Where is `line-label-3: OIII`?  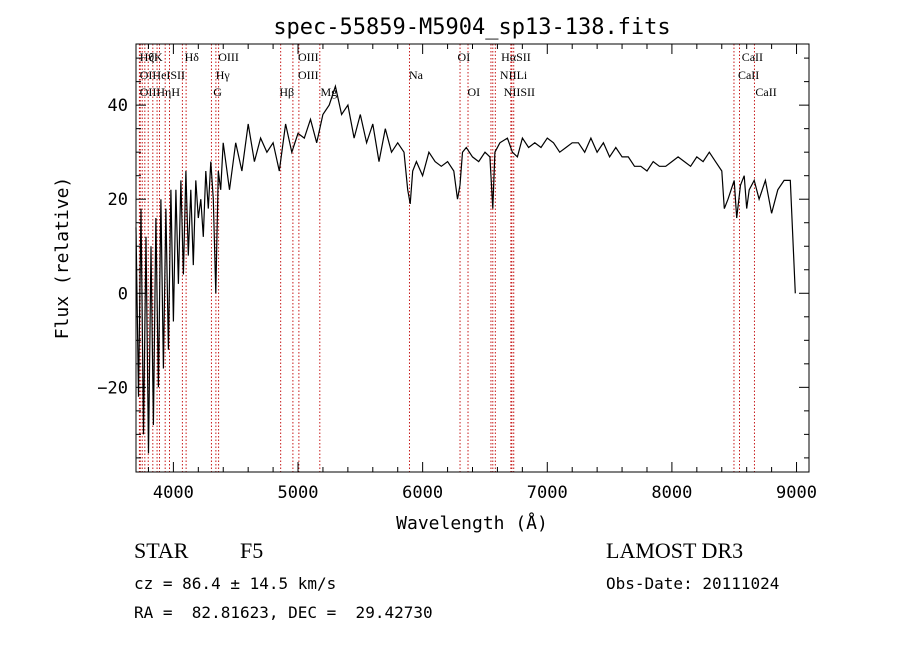
line-label-3: OIII is located at coordinates (228, 57).